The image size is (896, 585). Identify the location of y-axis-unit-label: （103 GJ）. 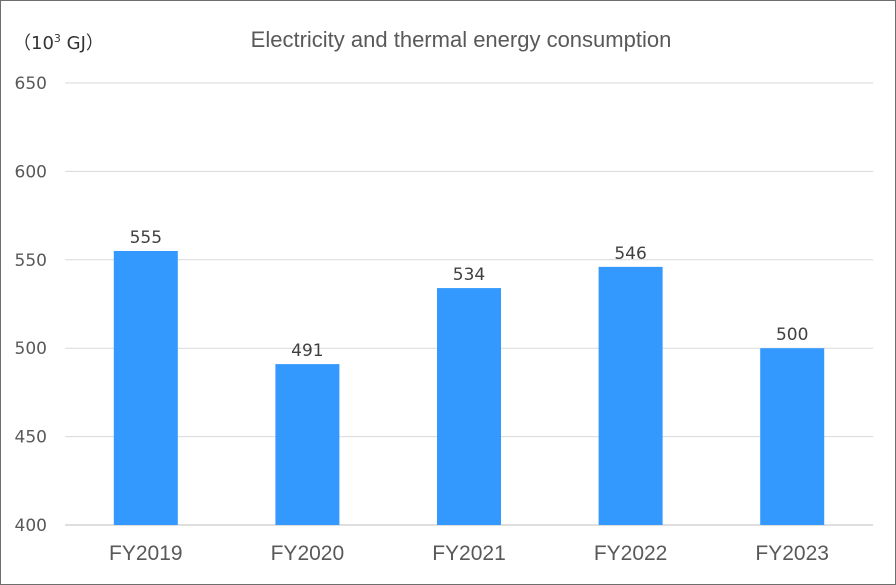
(58, 43).